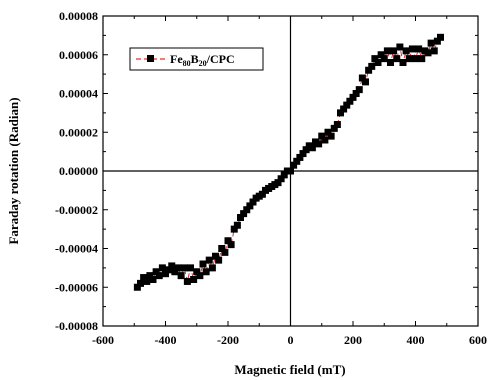  I want to click on legend-b: B, so click(195, 59).